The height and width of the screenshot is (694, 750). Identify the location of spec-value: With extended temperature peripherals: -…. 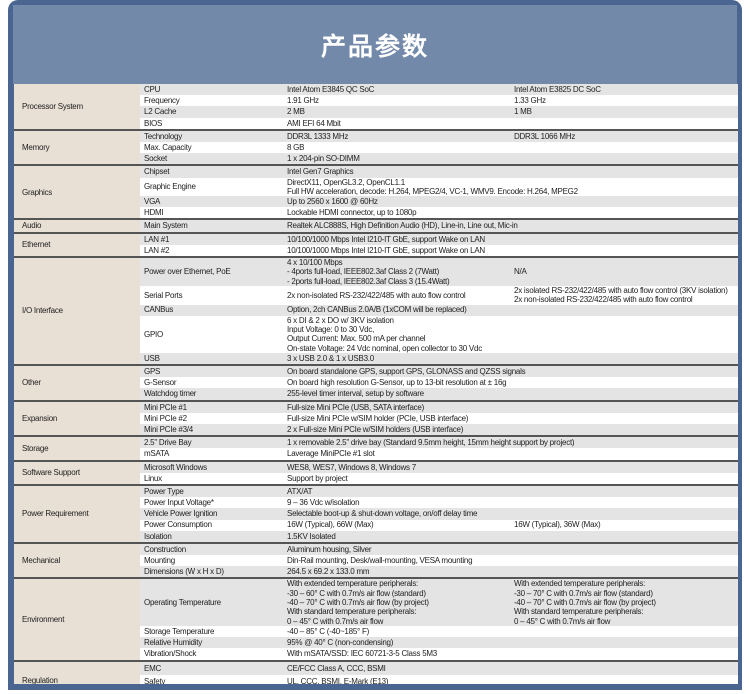
(396, 601).